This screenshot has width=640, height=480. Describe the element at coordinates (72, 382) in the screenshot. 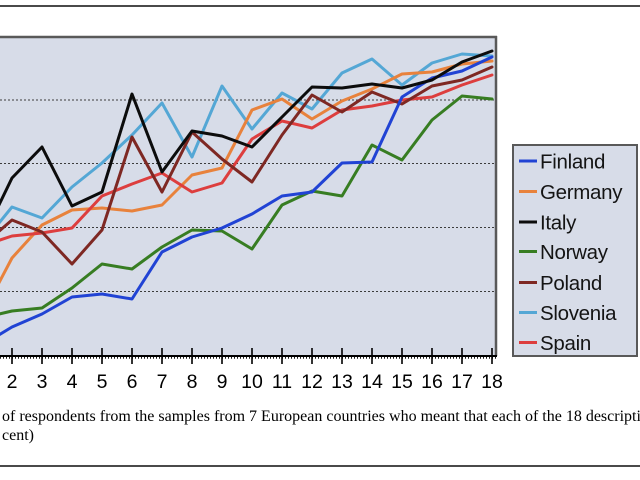

I see `svg-text: 4` at that location.